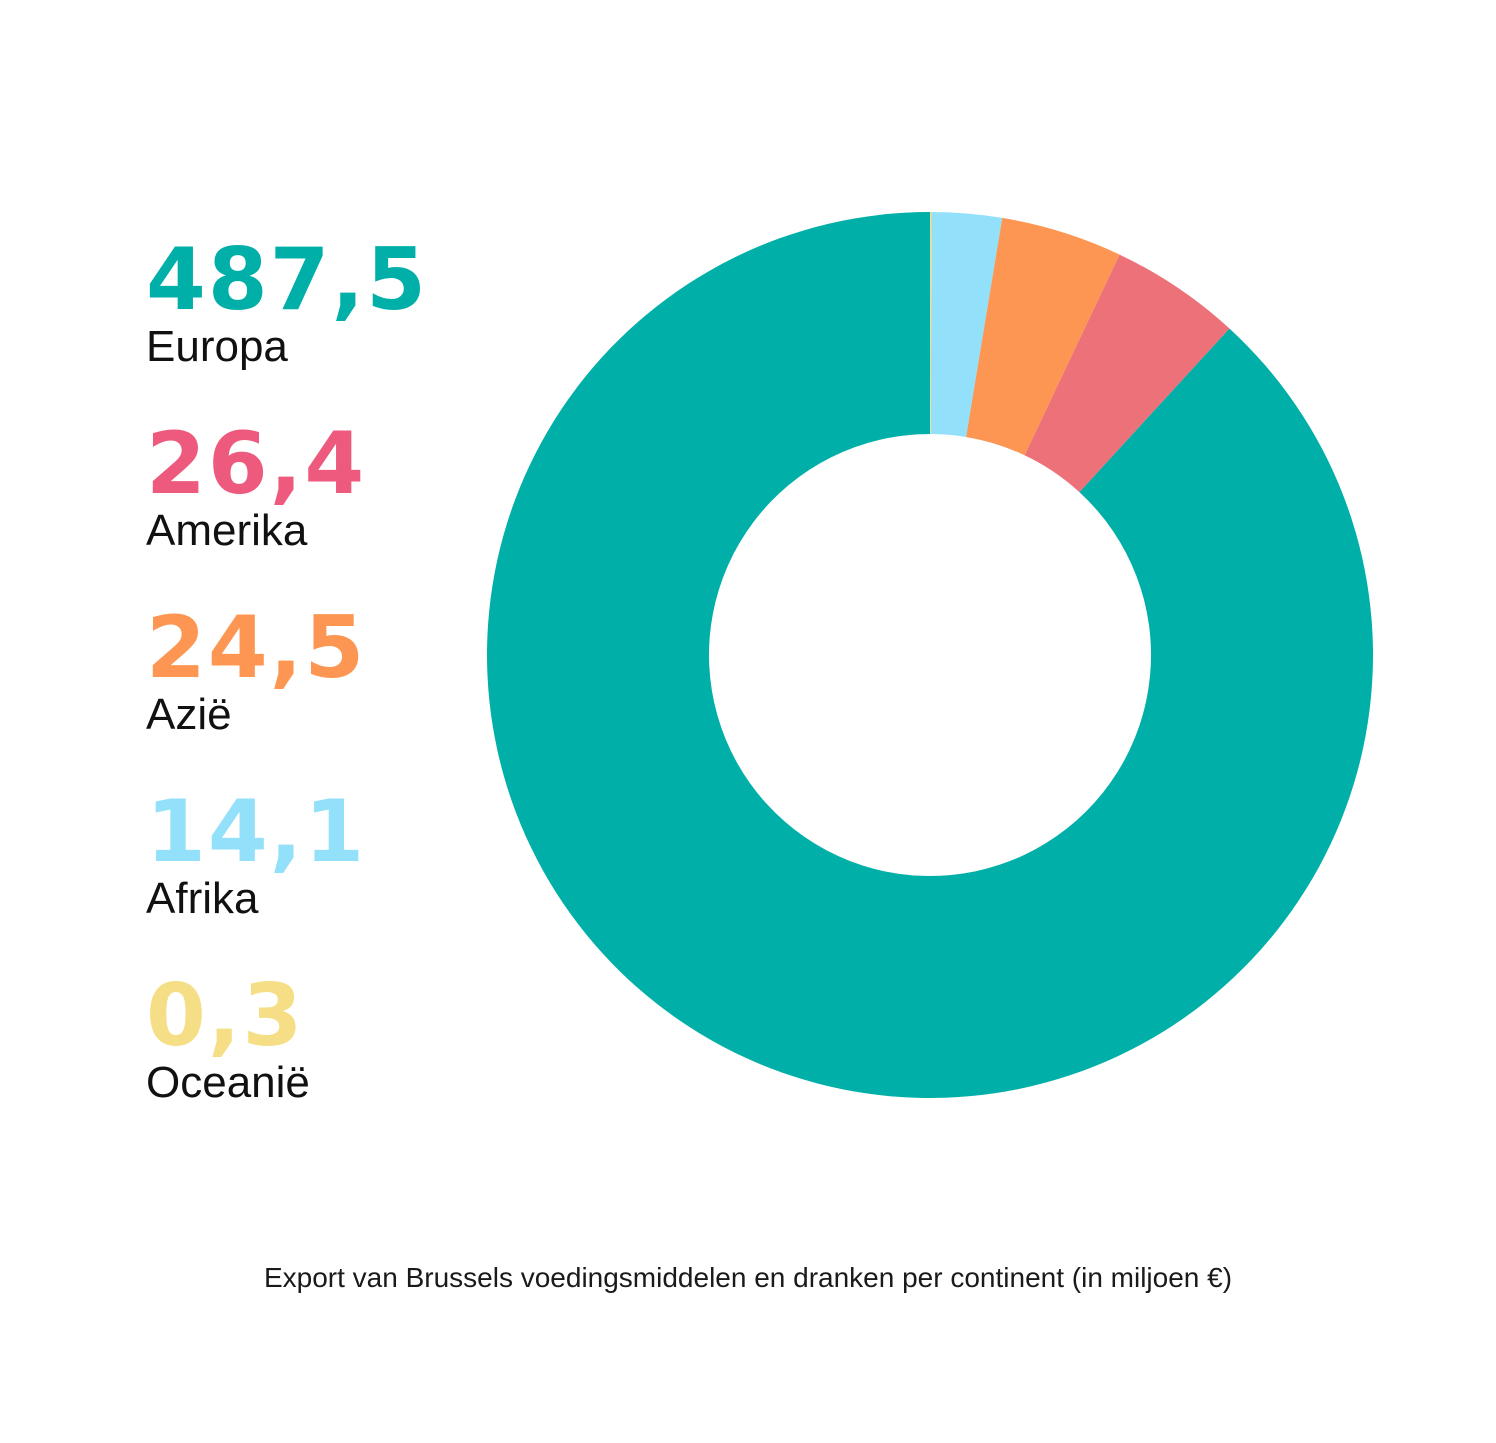  I want to click on legend-value-amerika: 26,4, so click(256, 464).